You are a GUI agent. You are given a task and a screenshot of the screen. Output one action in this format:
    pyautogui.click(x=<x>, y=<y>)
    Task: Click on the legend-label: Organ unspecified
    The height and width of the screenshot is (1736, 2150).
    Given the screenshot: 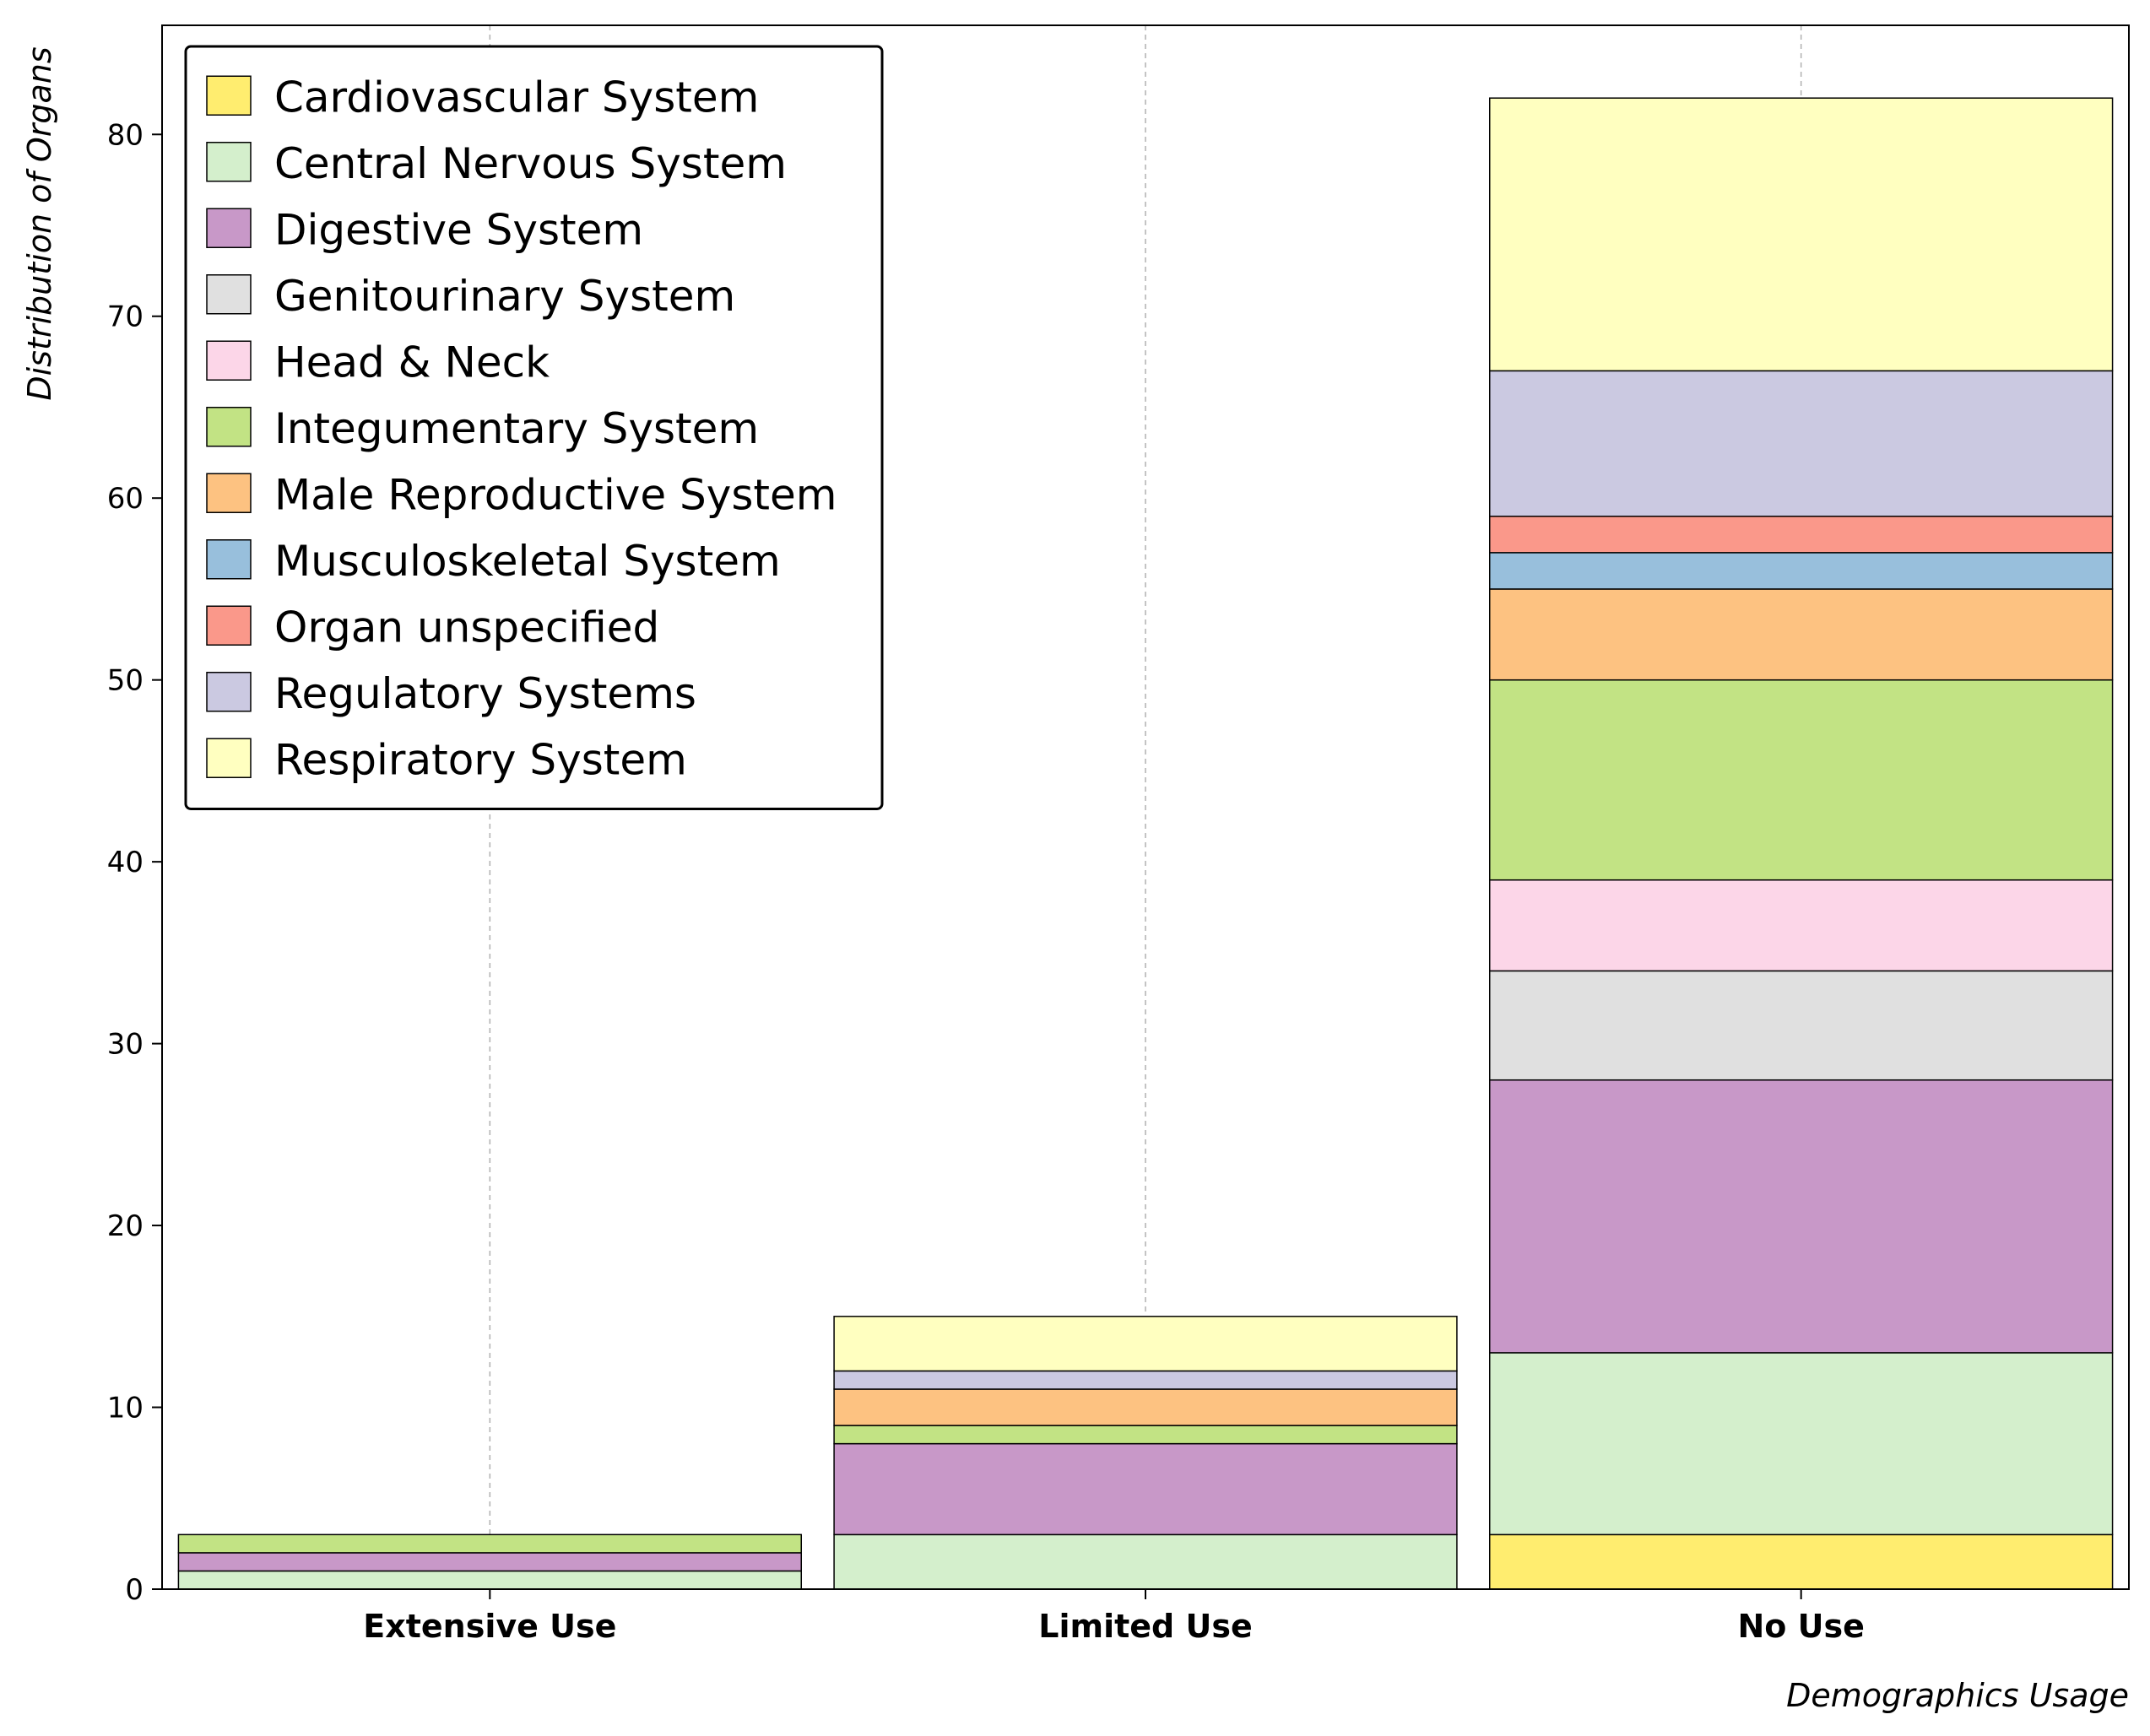 What is the action you would take?
    pyautogui.click(x=466, y=627)
    